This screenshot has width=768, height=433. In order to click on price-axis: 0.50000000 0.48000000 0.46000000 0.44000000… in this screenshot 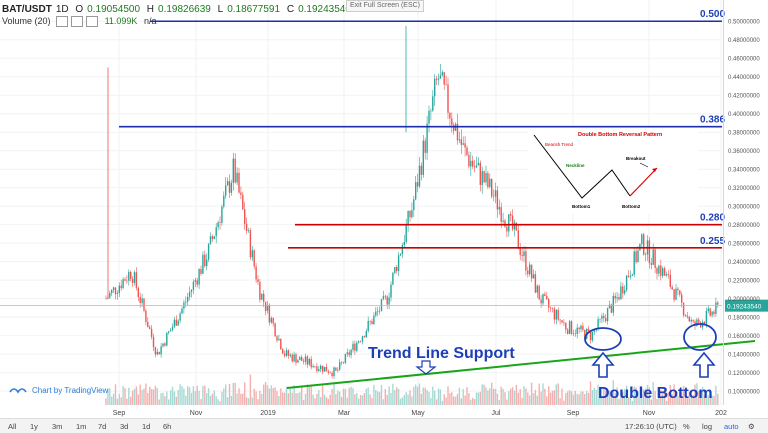, I will do `click(744, 208)`.